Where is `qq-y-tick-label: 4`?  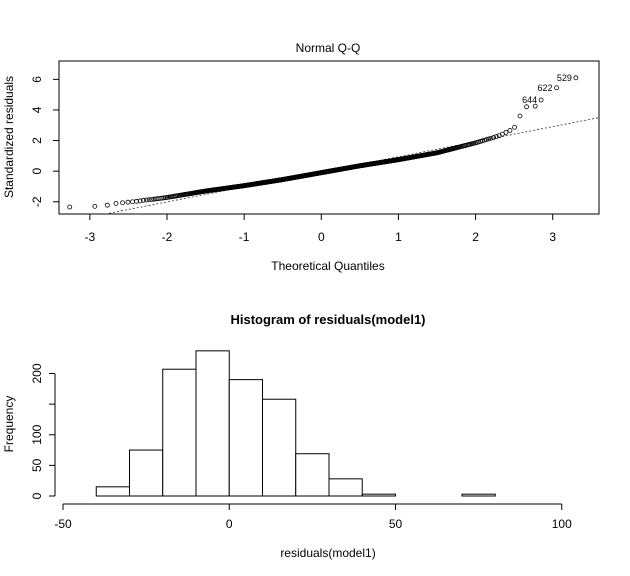
qq-y-tick-label: 4 is located at coordinates (37, 109).